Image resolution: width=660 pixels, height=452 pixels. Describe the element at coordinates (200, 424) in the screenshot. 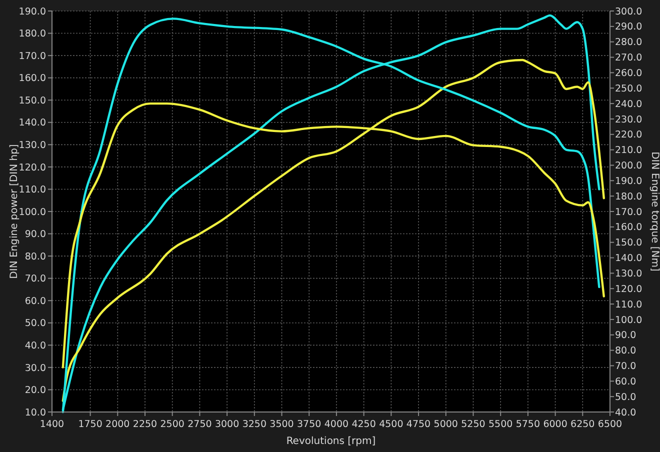

I see `x-tick-label: 2750` at that location.